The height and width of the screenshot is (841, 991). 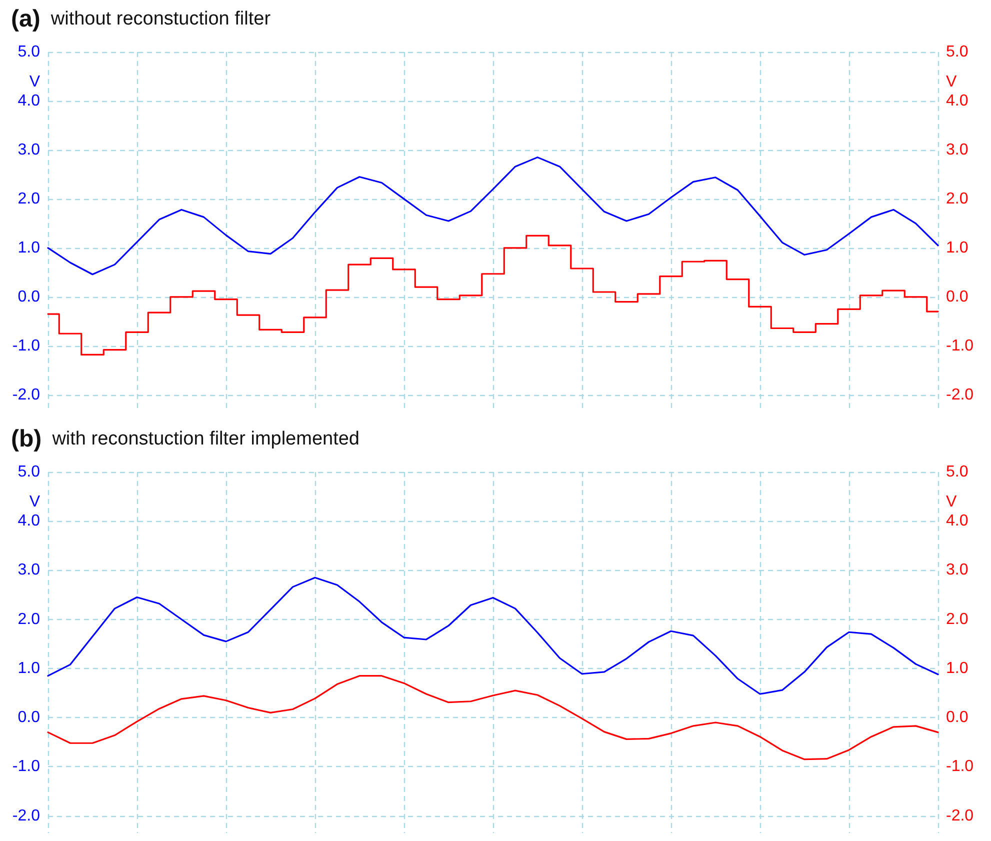 I want to click on chart-title: (a) without reconstuction filter, so click(x=141, y=19).